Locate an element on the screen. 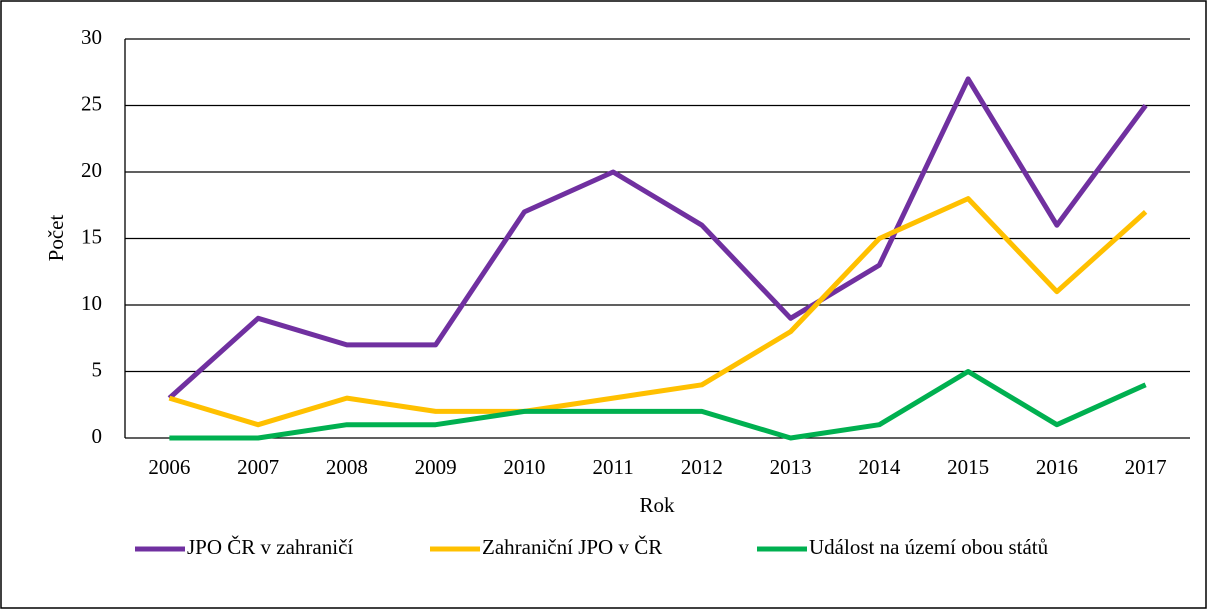  x-tick-label: 2006 is located at coordinates (169, 467).